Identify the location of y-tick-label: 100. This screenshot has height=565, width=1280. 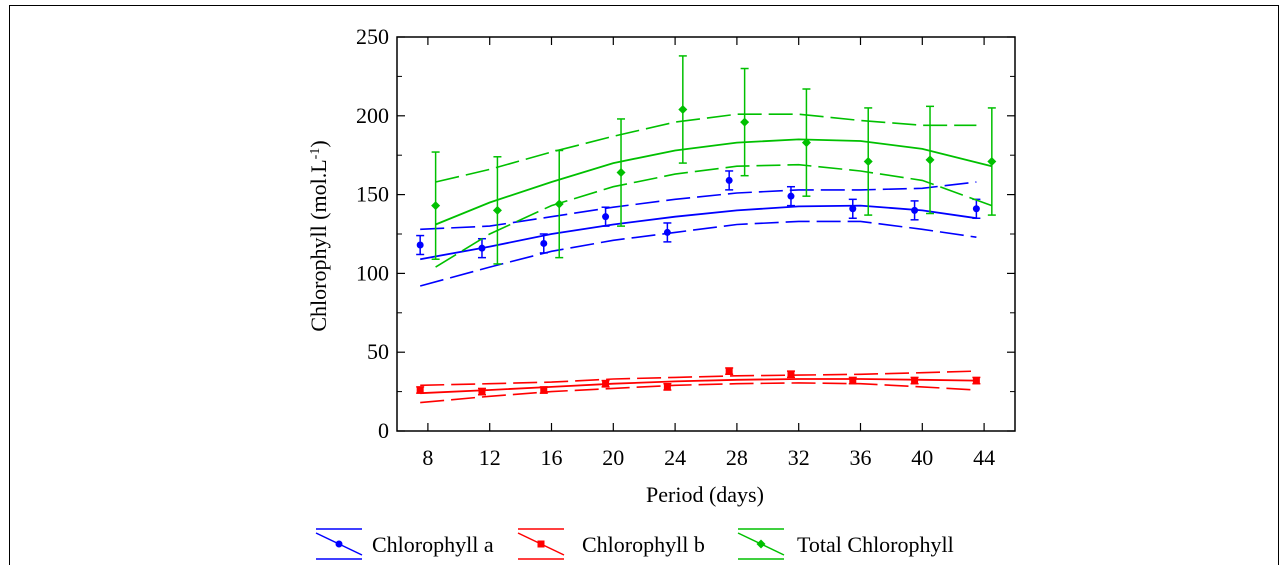
(372, 272).